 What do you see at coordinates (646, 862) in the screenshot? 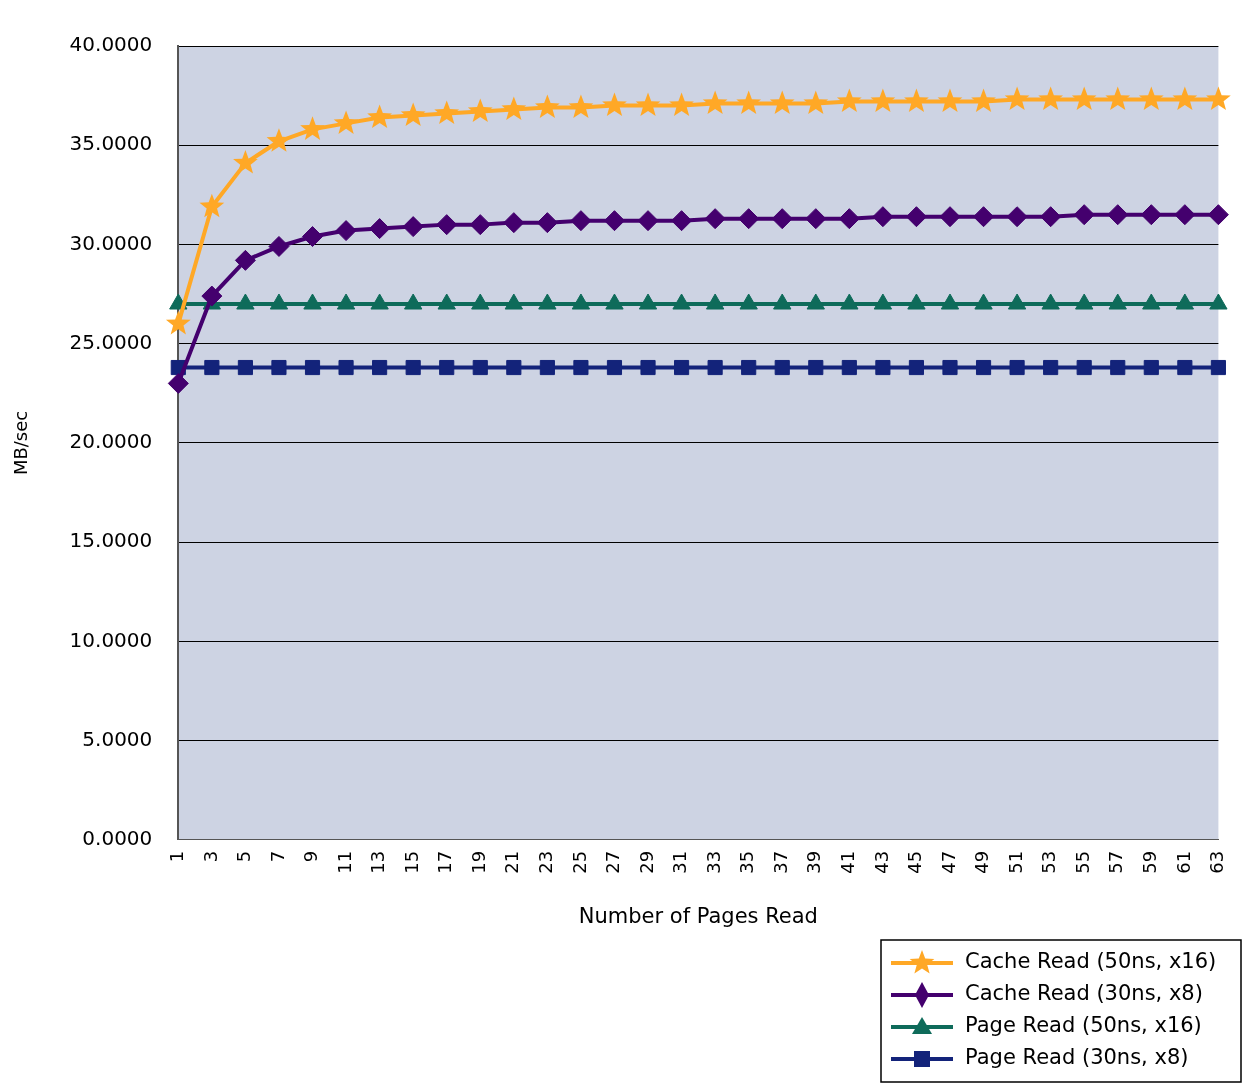
I see `x-tick-label: 29` at bounding box center [646, 862].